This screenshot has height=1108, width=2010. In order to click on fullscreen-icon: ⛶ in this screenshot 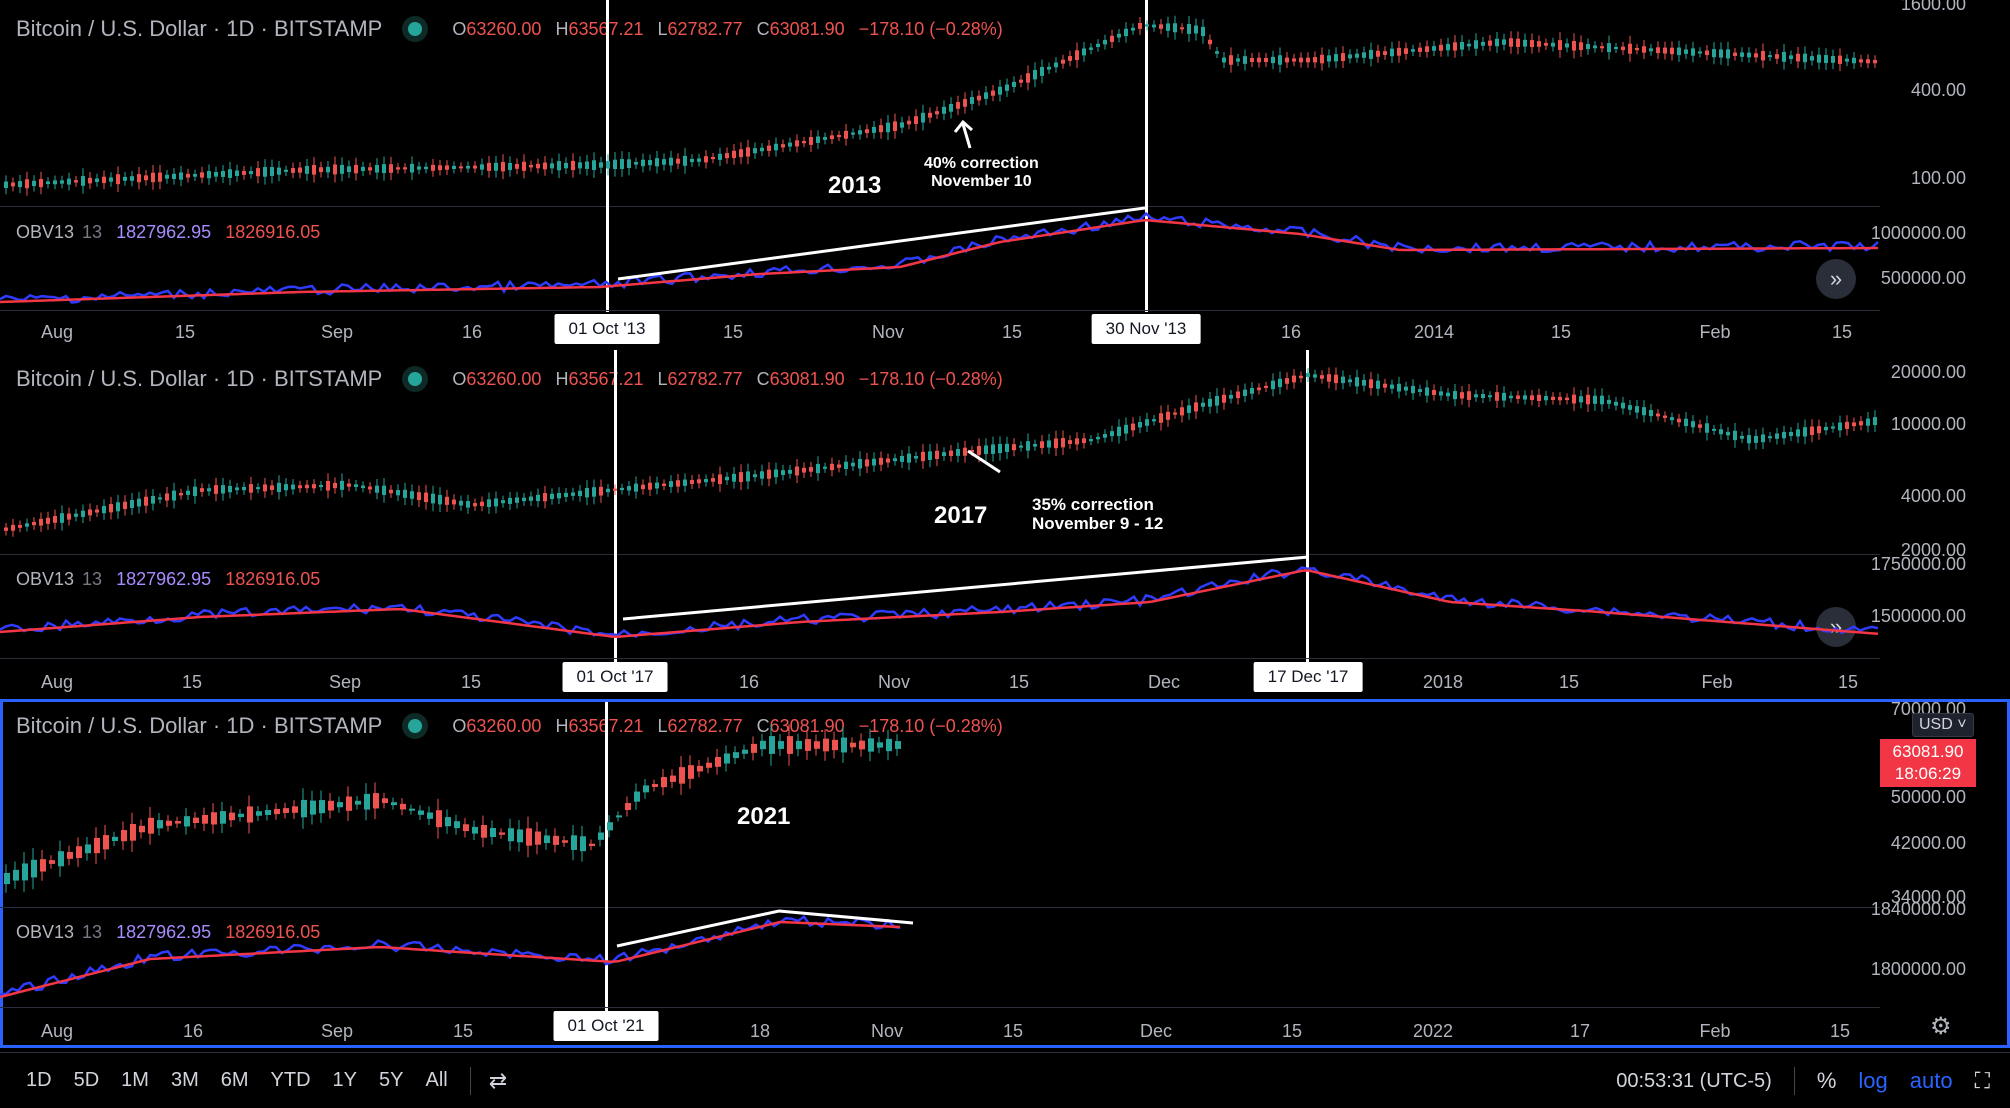, I will do `click(1982, 1080)`.